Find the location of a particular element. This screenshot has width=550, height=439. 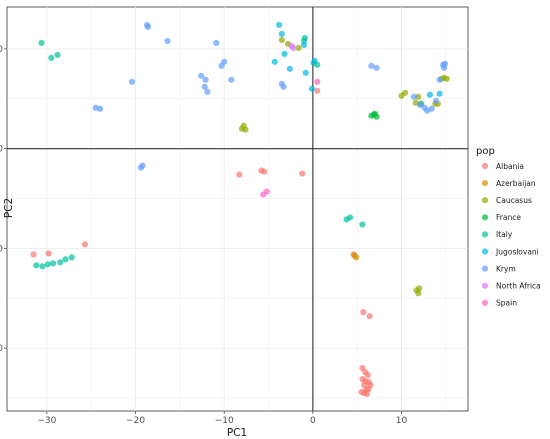

legend-label: Albania is located at coordinates (510, 166).